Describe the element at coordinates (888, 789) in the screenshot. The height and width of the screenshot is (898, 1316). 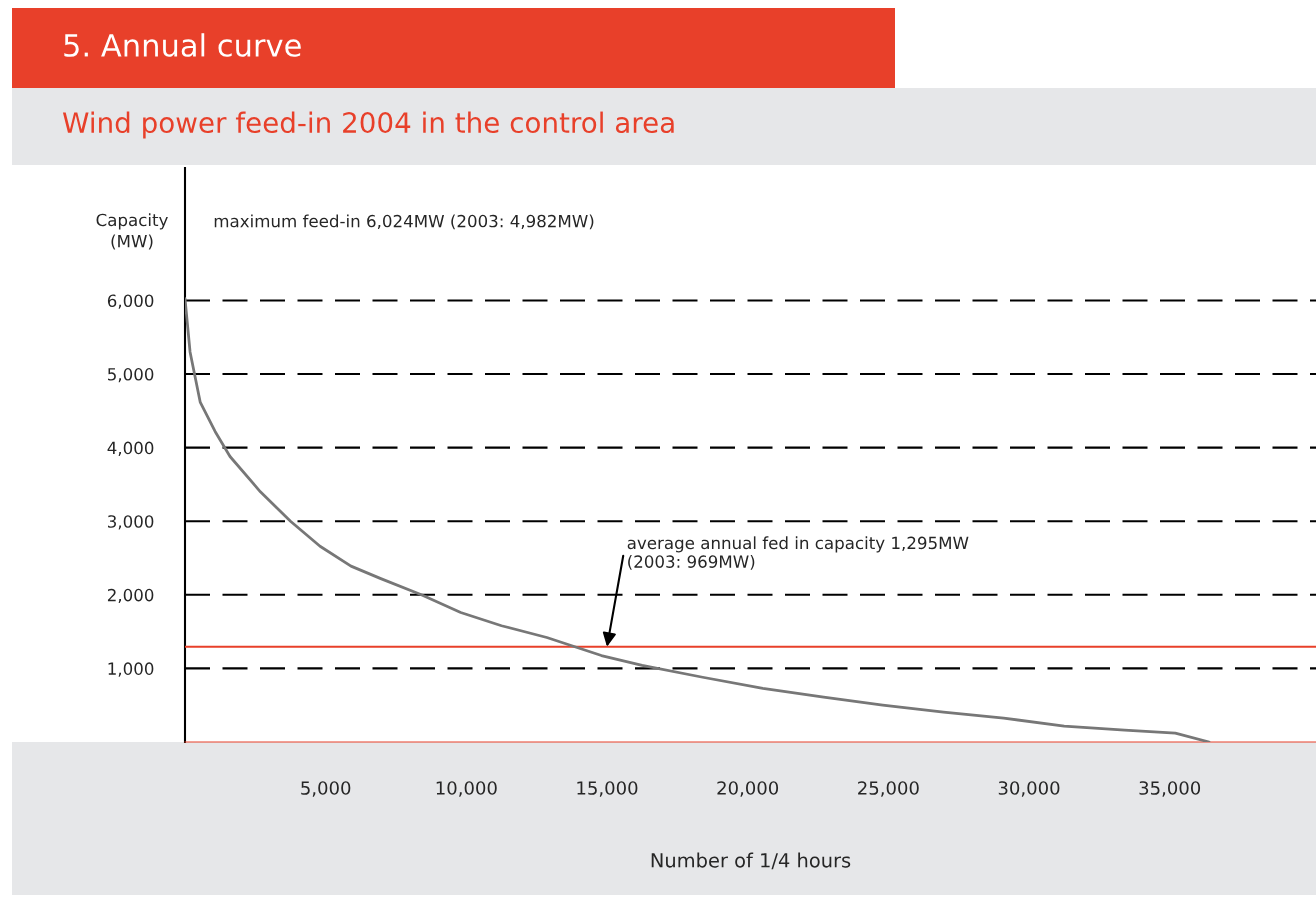
I see `x-tick-label: 25,000` at that location.